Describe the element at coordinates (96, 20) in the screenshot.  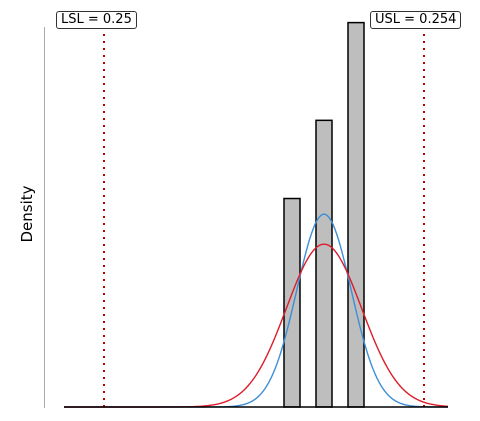
I see `lsl-label: LSL = 0.25` at that location.